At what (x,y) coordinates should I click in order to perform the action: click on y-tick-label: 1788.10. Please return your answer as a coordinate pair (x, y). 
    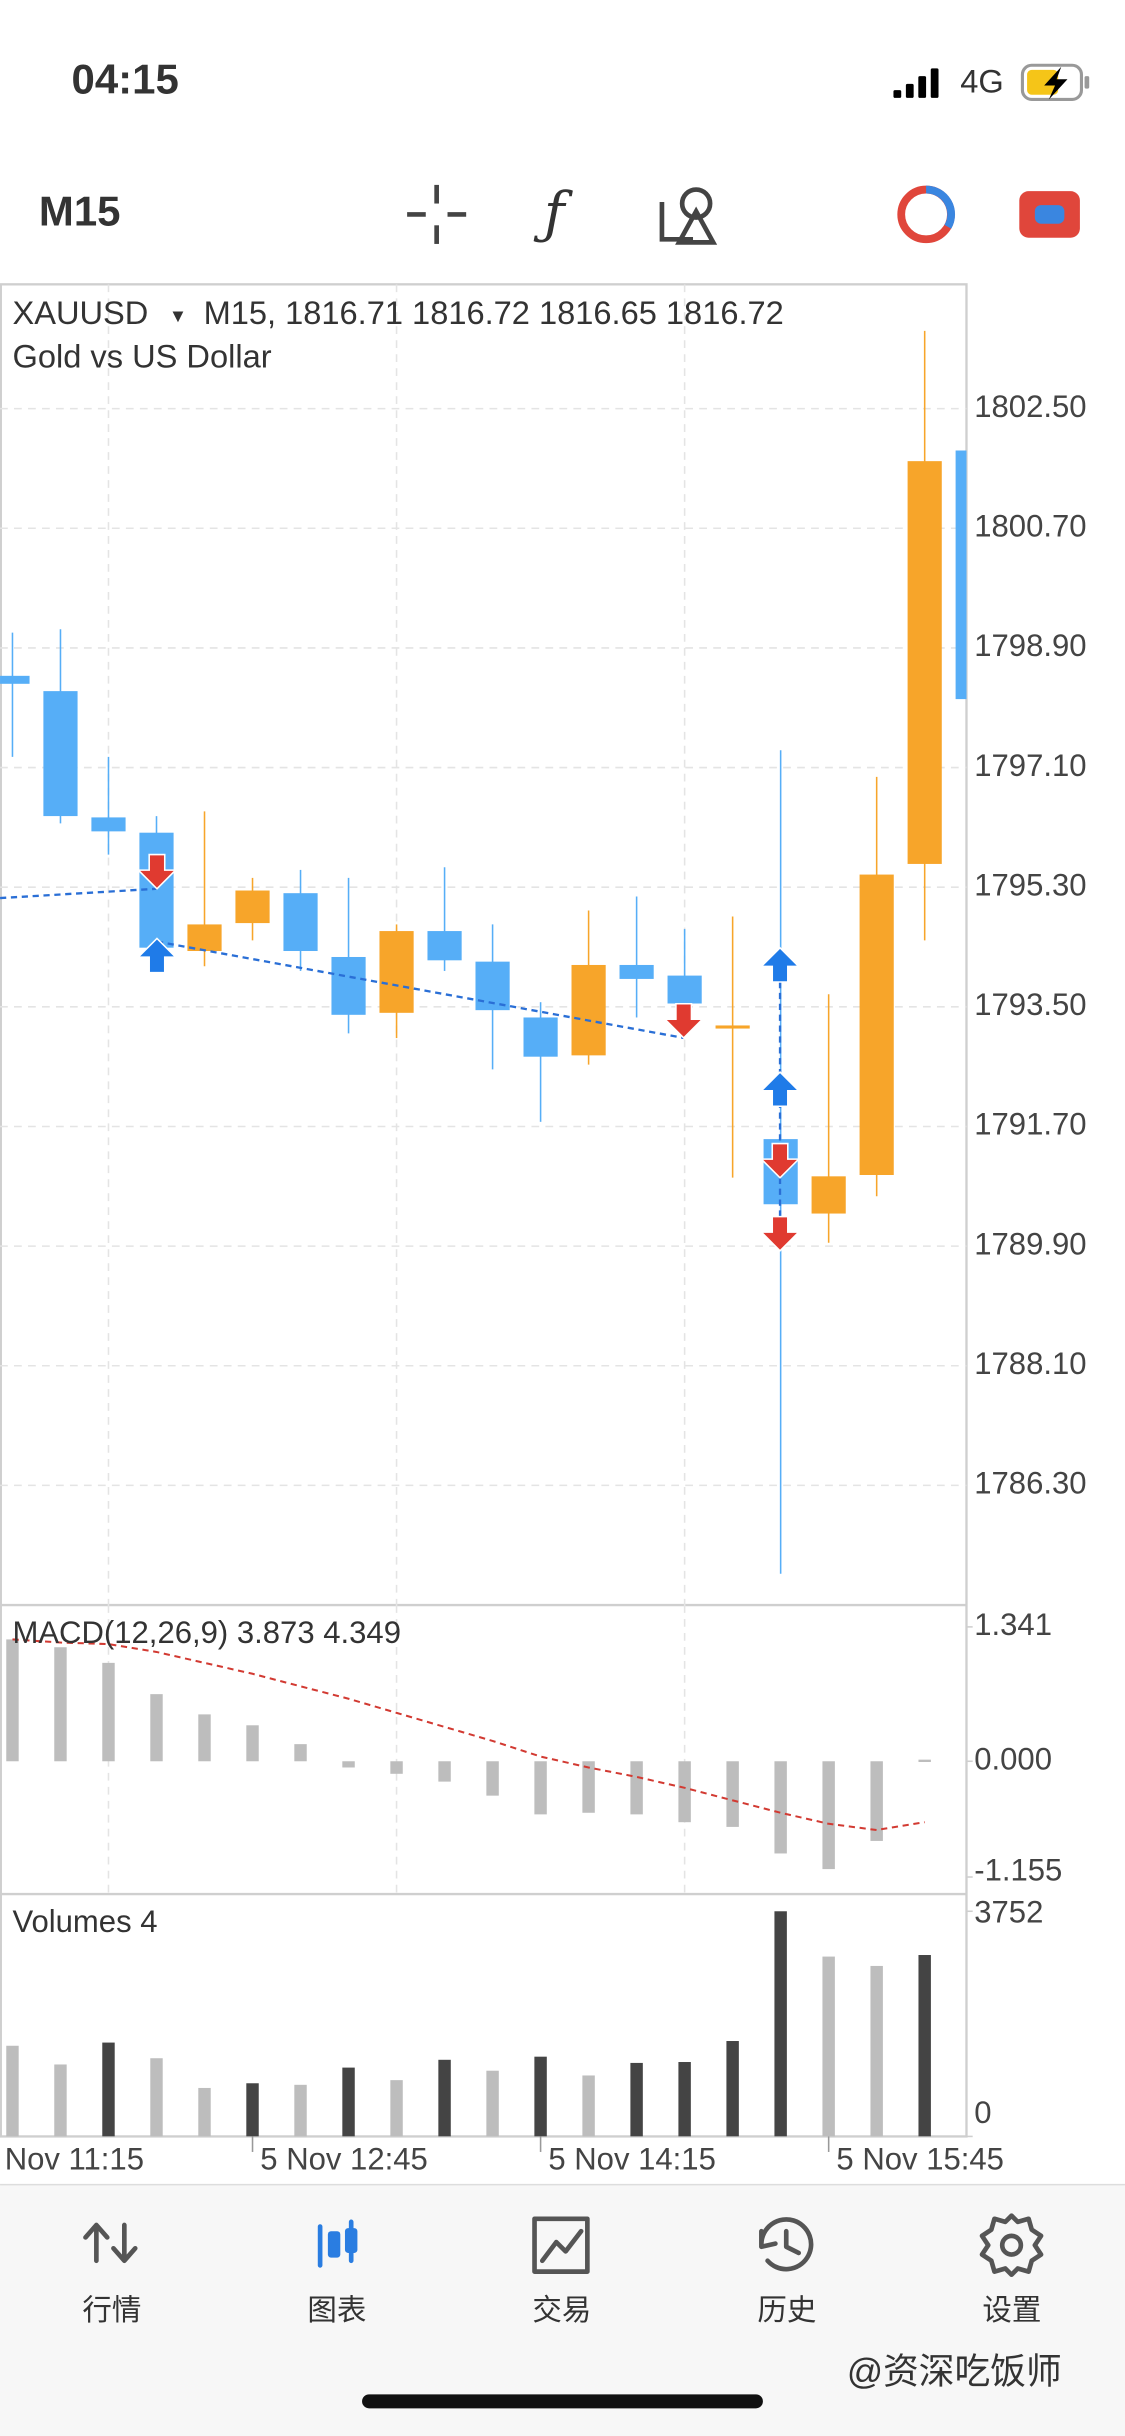
    Looking at the image, I should click on (1030, 1363).